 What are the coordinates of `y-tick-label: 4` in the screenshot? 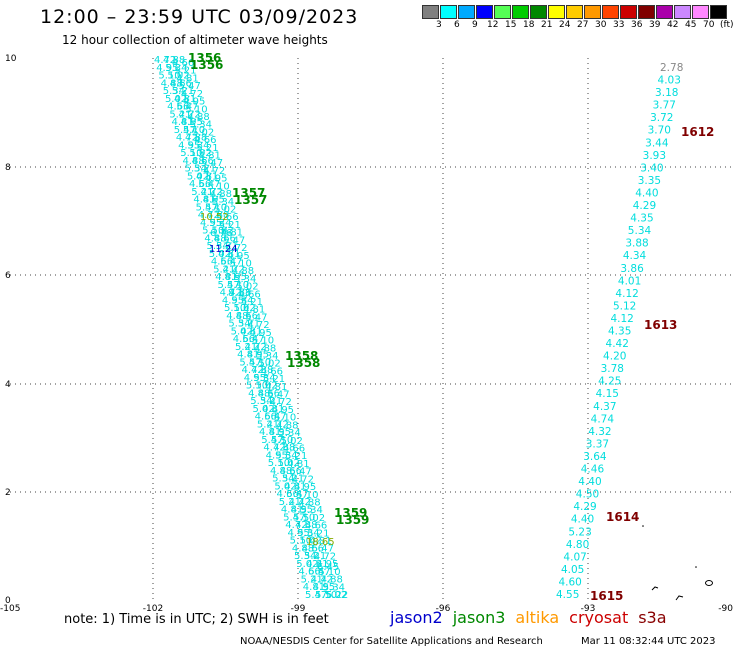 It's located at (8, 385).